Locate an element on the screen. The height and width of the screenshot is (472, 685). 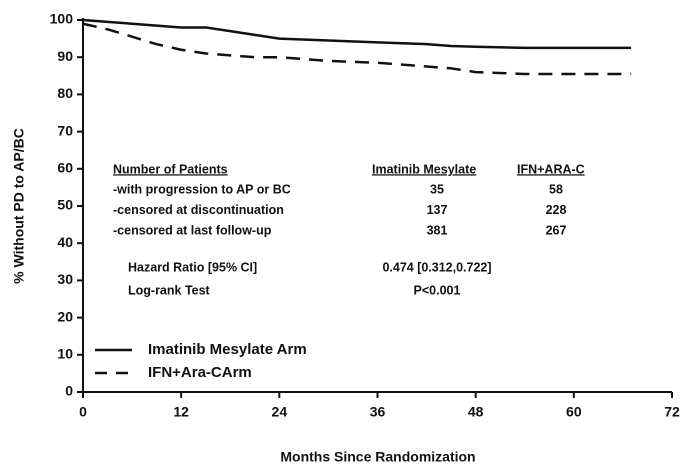
table-row-label: -censored at discontinuation is located at coordinates (198, 210).